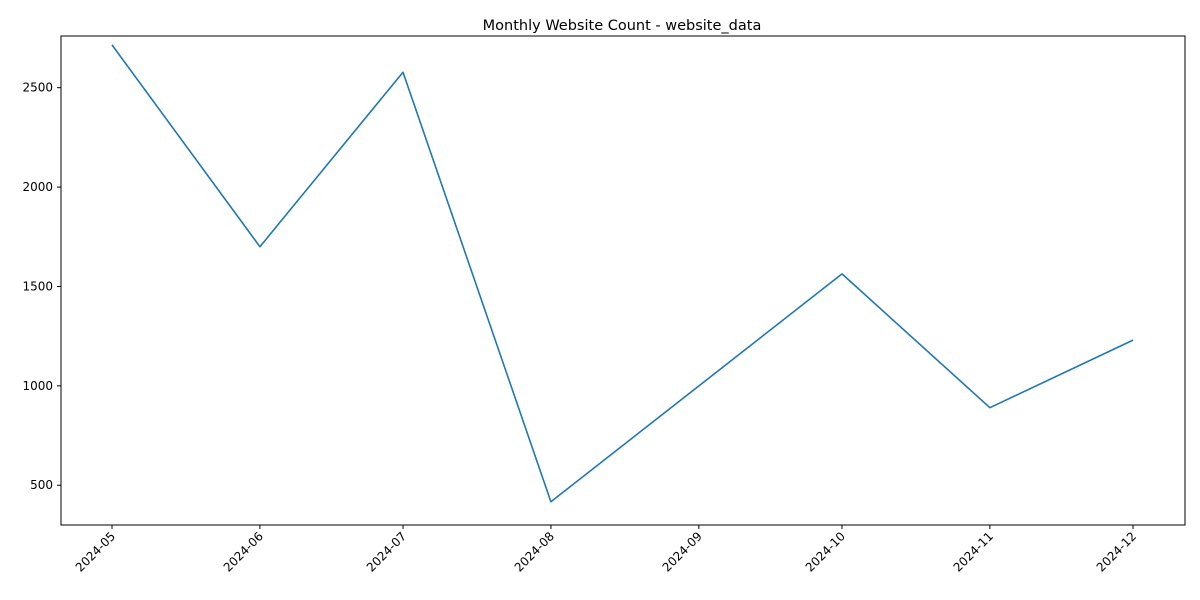 This screenshot has width=1200, height=600. Describe the element at coordinates (37, 187) in the screenshot. I see `y-tick-label: 2000` at that location.